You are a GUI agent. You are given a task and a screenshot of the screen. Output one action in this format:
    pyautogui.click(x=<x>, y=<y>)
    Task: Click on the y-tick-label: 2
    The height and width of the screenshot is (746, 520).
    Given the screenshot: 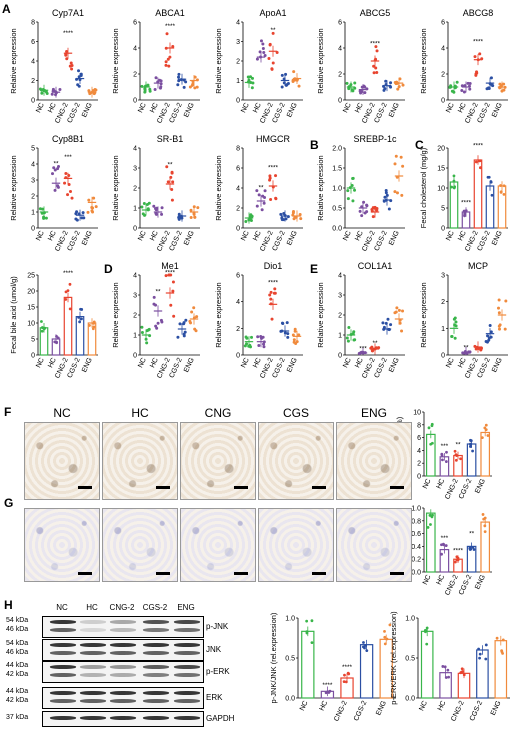 What is the action you would take?
    pyautogui.click(x=443, y=302)
    